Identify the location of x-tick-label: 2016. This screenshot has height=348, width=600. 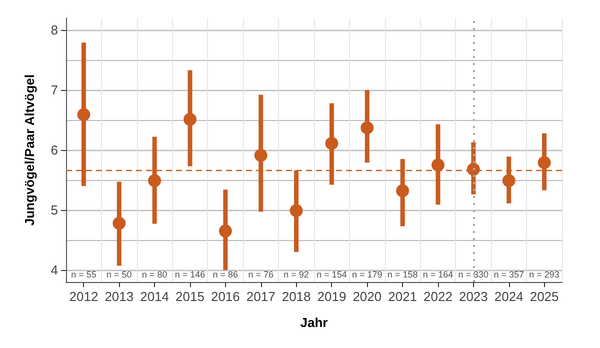
(225, 296).